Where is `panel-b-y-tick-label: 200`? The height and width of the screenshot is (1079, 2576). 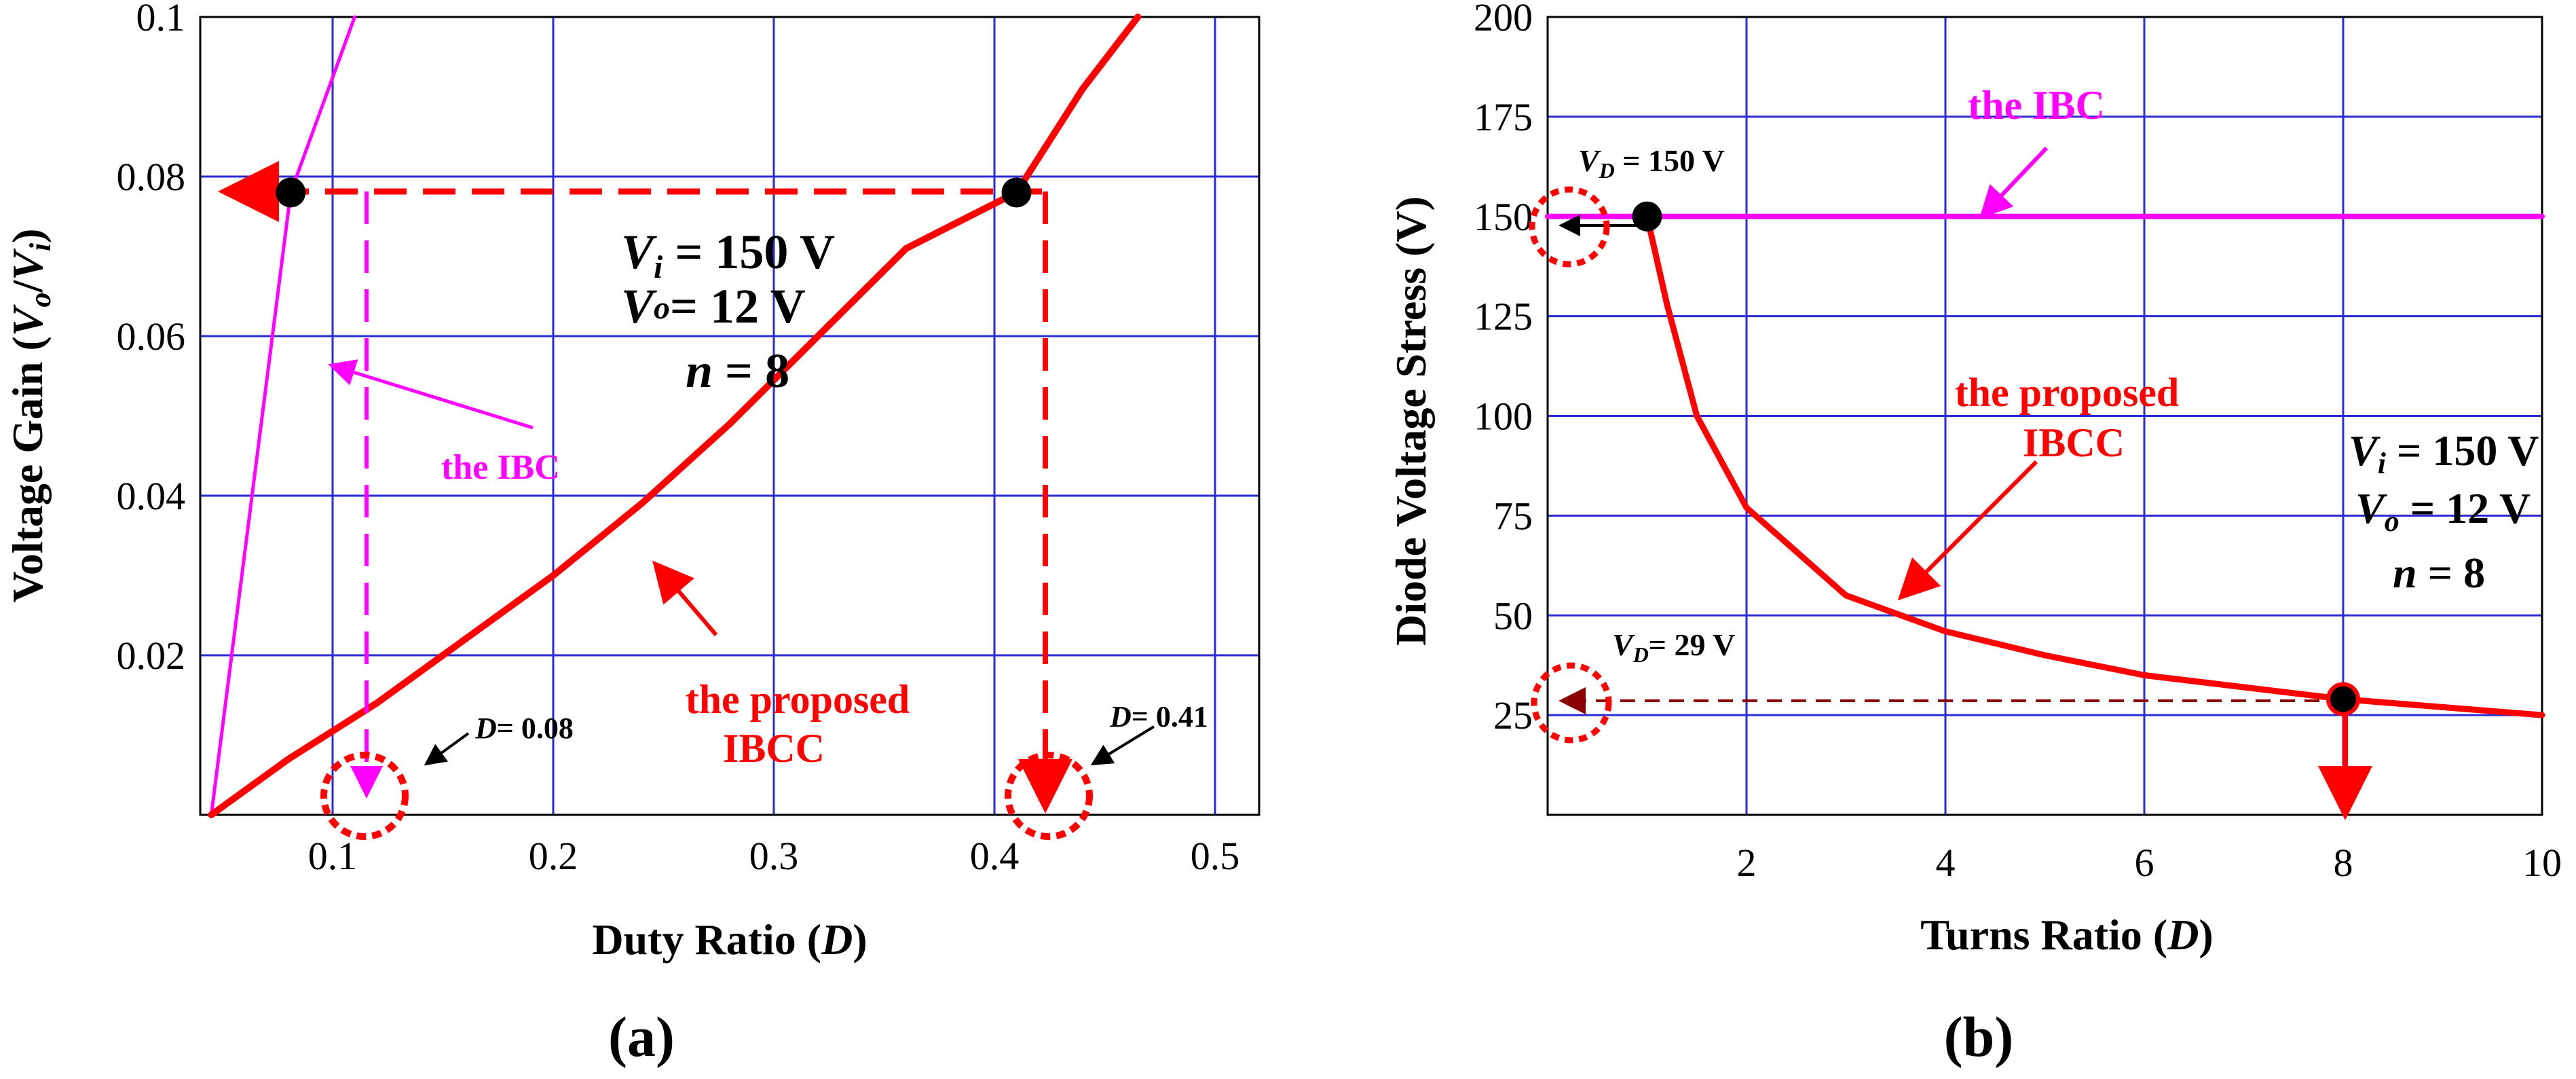
panel-b-y-tick-label: 200 is located at coordinates (1504, 19).